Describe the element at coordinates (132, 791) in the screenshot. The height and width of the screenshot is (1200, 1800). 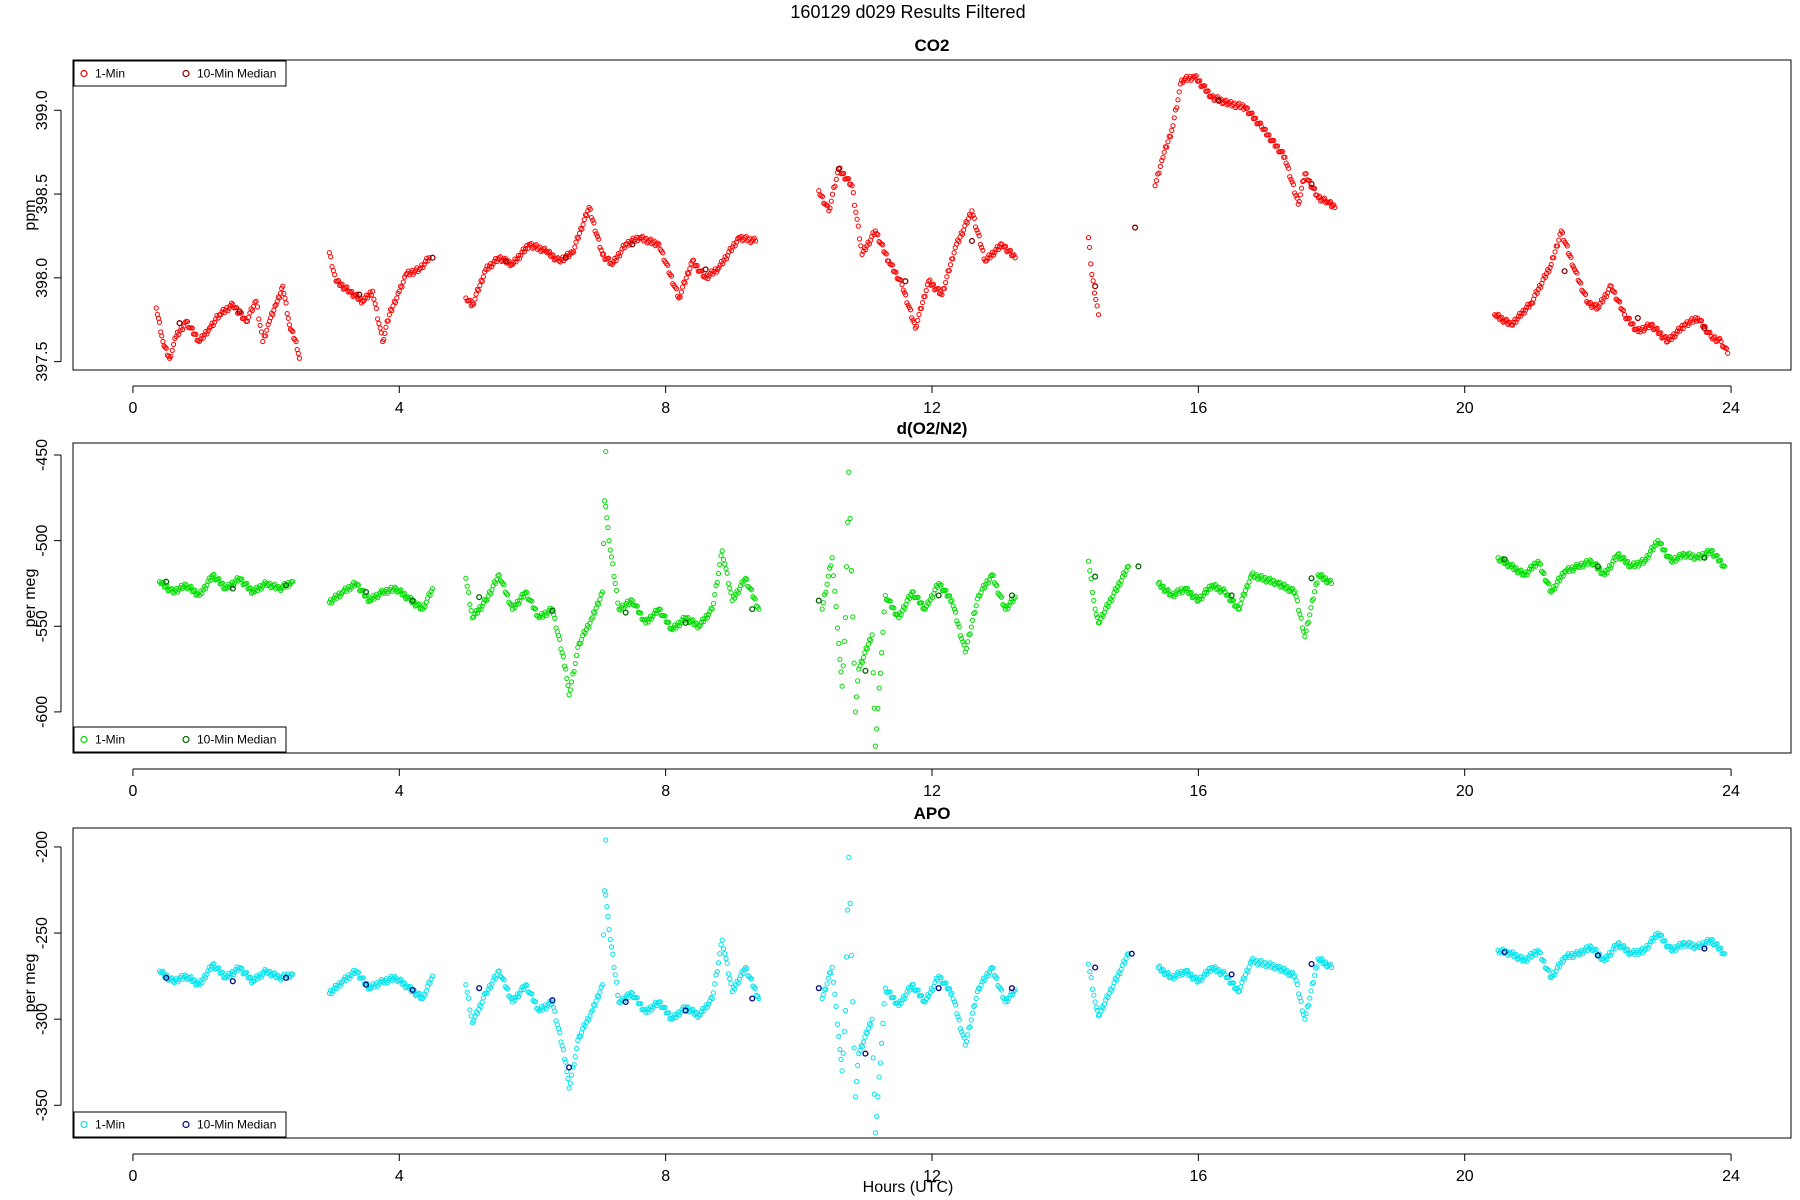
I see `x-tick-label: 0` at that location.